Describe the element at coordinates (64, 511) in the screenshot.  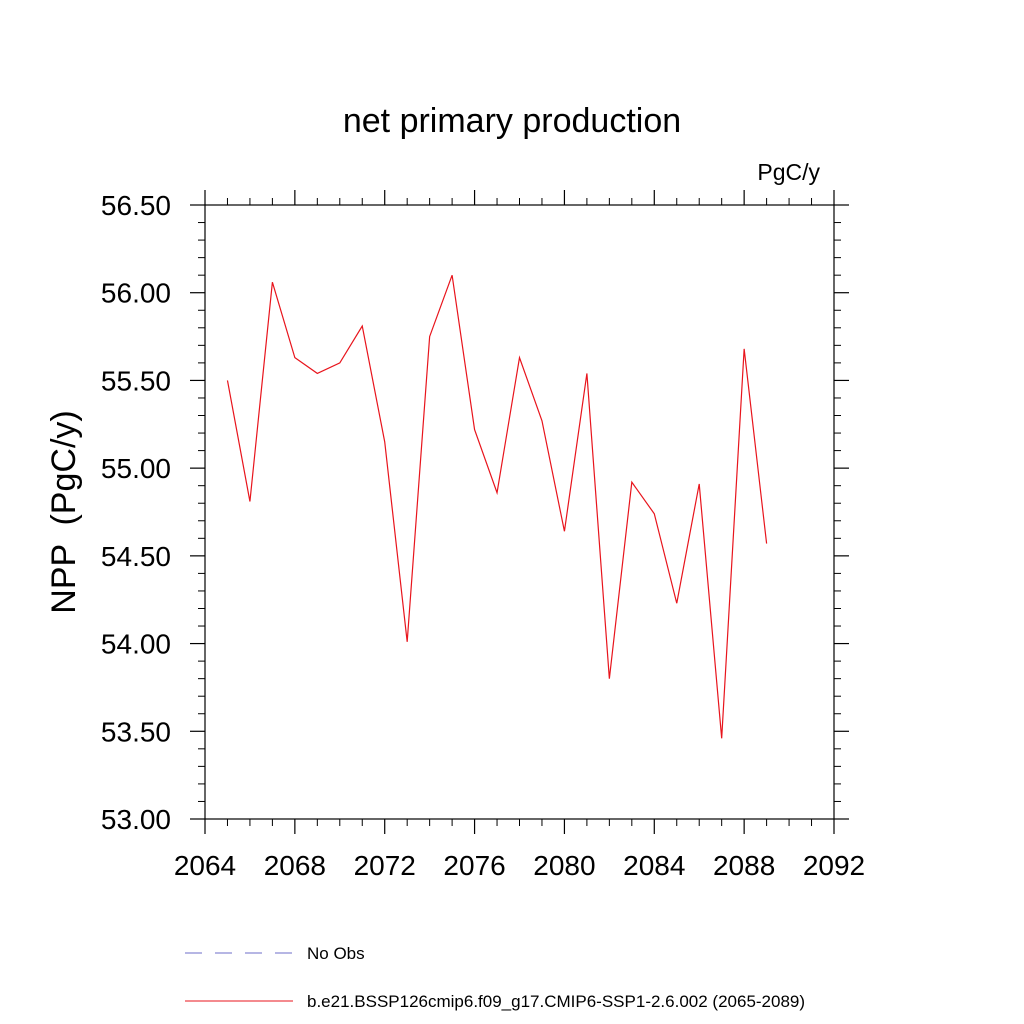
I see `y-axis-label: NPP (PgC/y)` at that location.